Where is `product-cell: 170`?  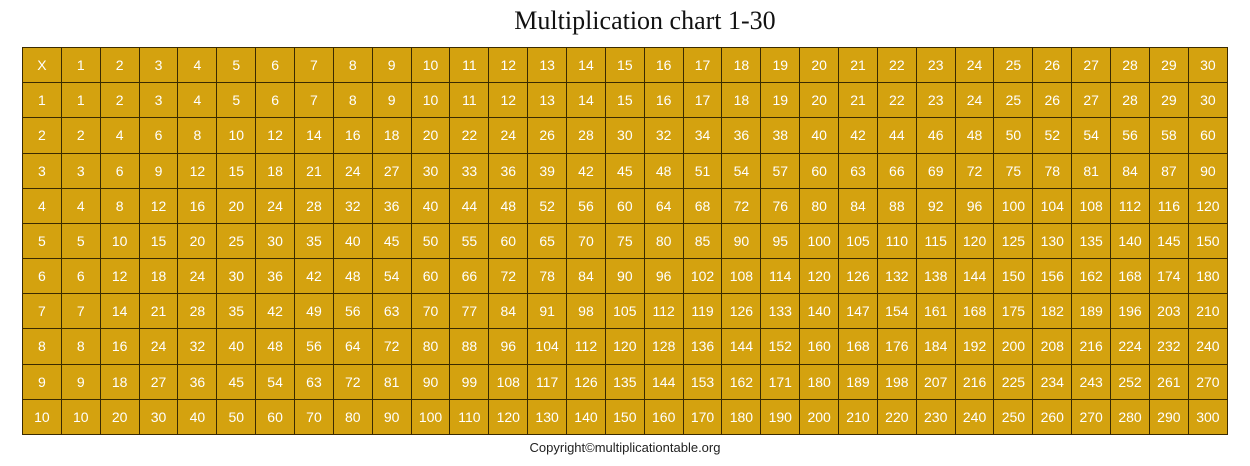 product-cell: 170 is located at coordinates (702, 417).